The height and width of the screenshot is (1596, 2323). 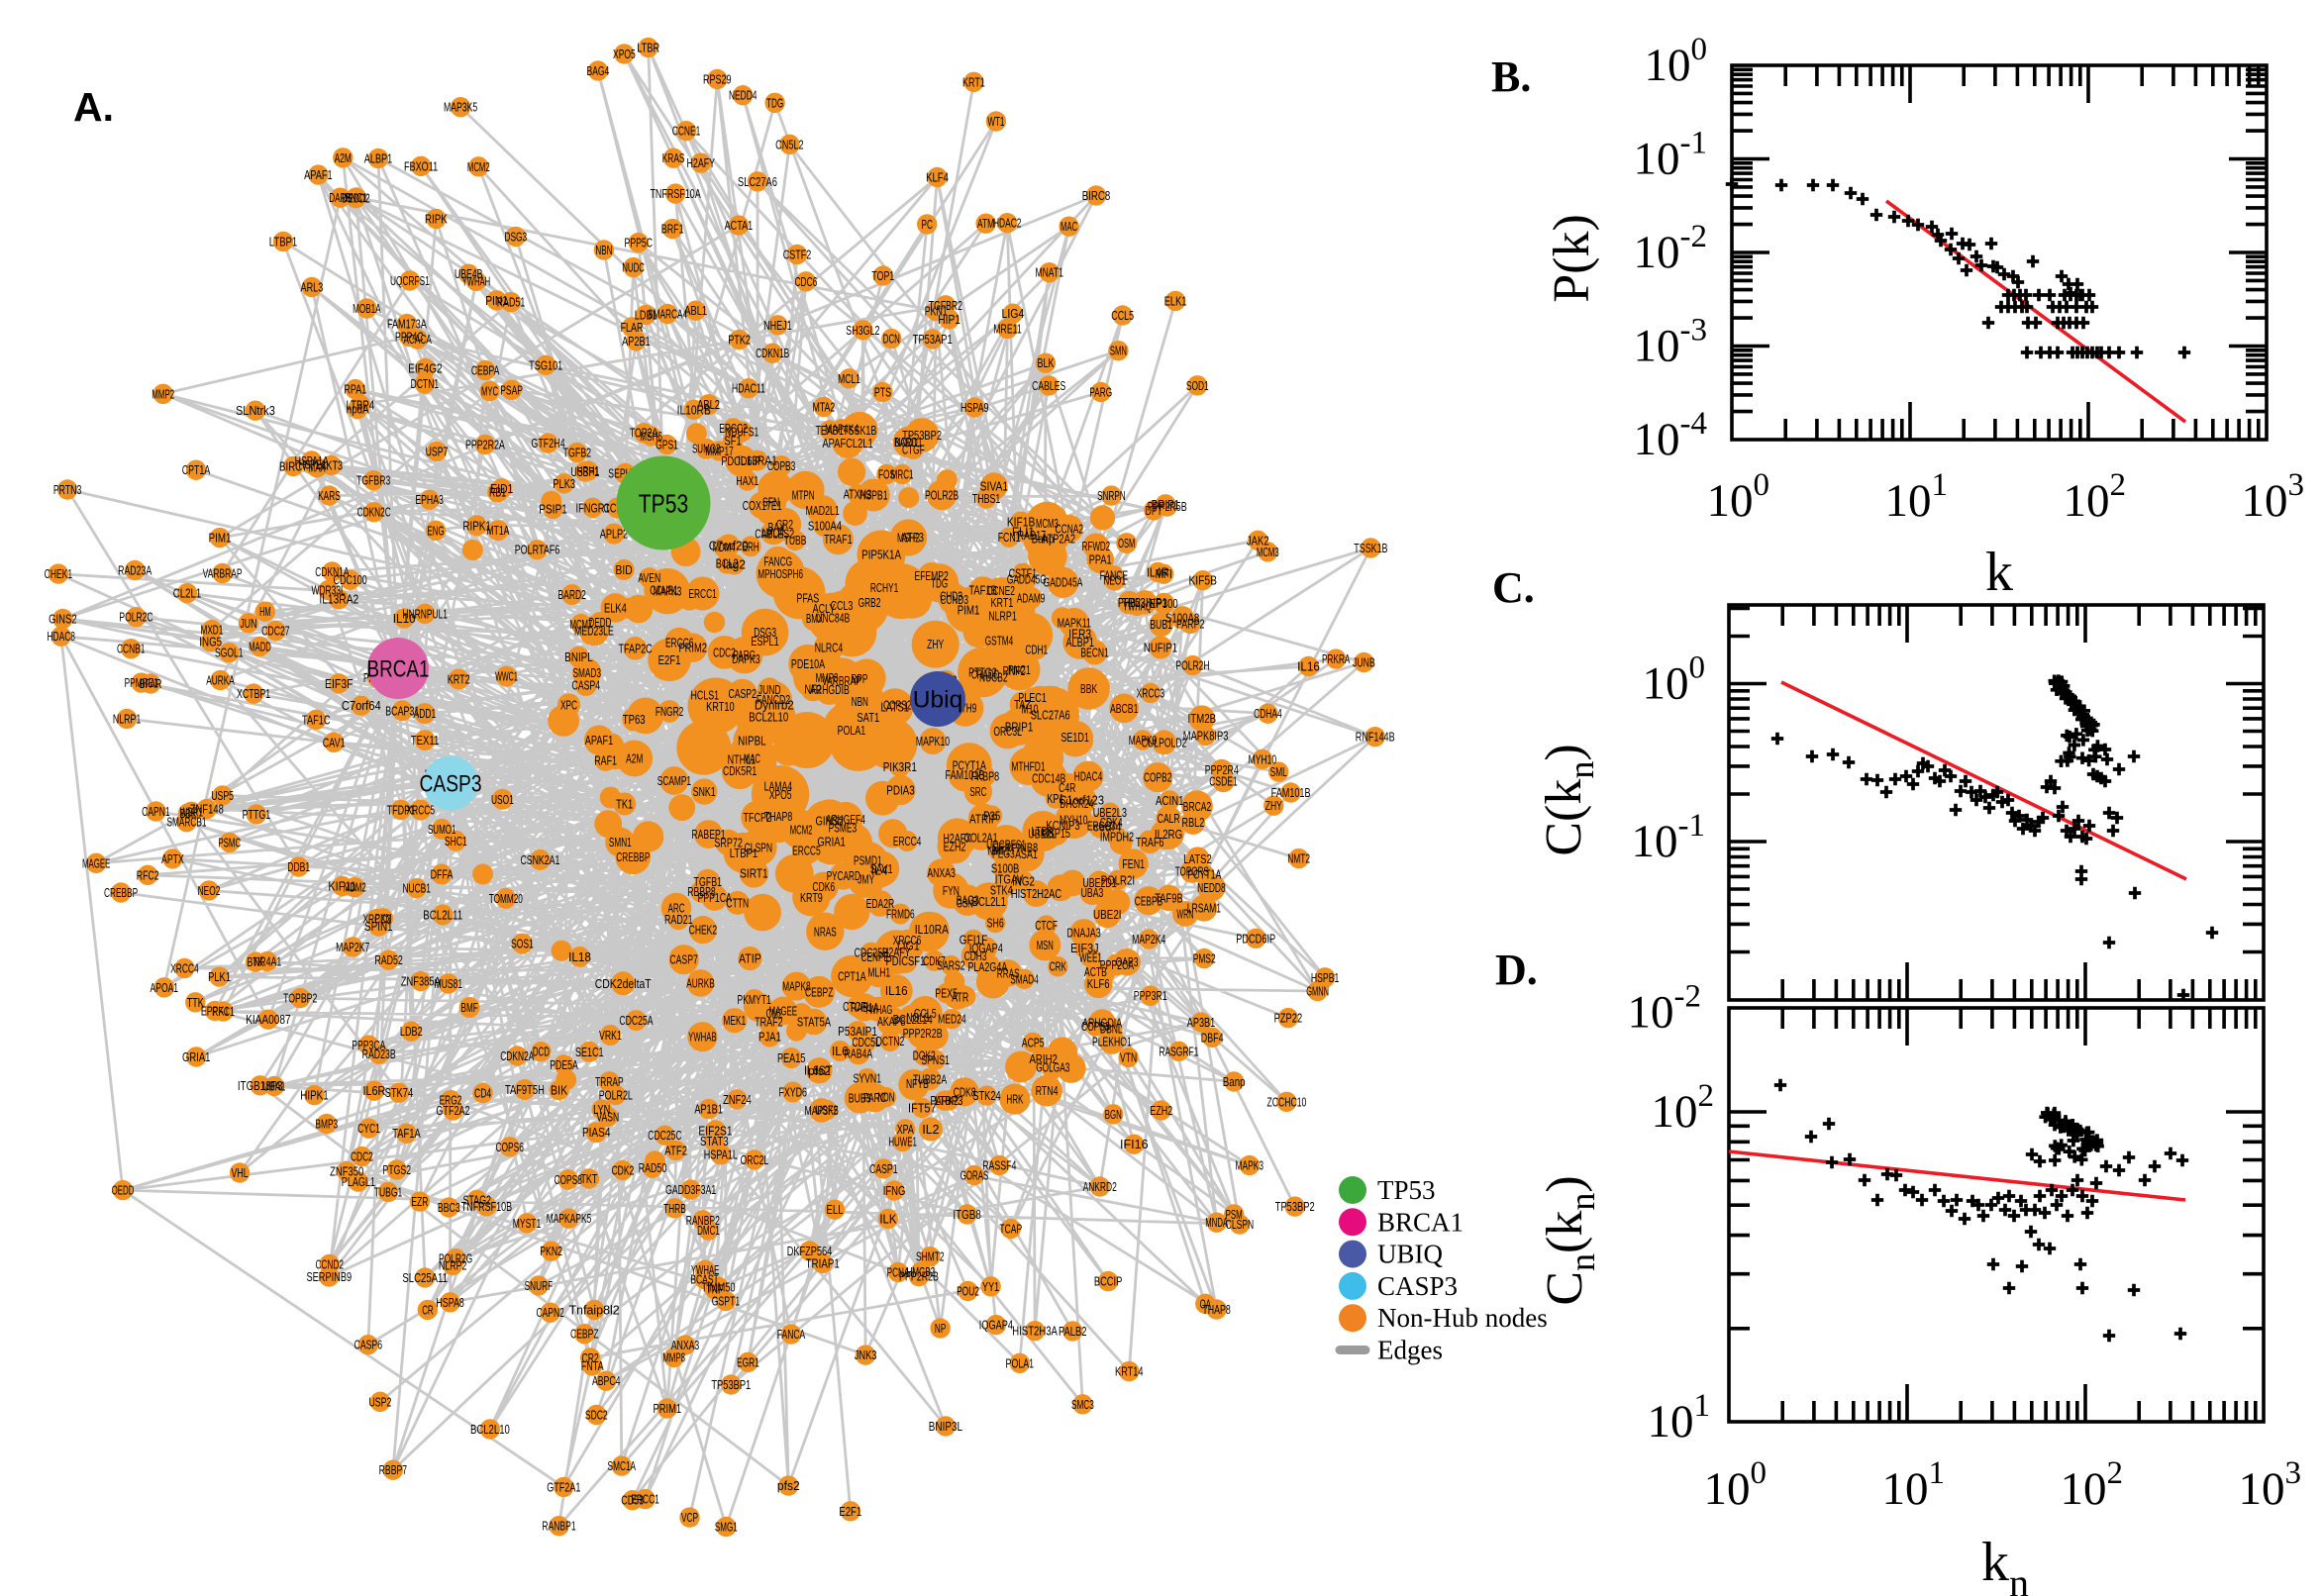 What do you see at coordinates (896, 952) in the screenshot?
I see `svg-text: H2AFY` at bounding box center [896, 952].